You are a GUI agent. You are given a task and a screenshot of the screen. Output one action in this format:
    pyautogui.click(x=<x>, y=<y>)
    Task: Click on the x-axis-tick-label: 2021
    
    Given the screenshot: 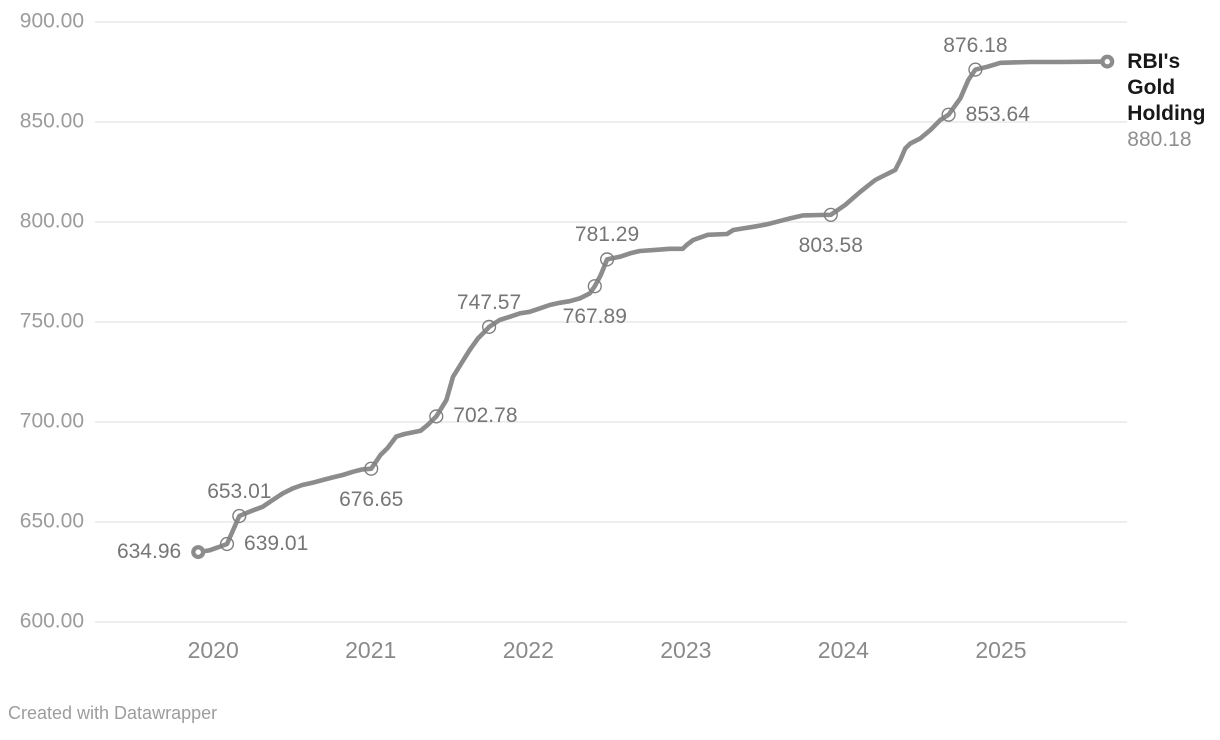 What is the action you would take?
    pyautogui.click(x=371, y=650)
    